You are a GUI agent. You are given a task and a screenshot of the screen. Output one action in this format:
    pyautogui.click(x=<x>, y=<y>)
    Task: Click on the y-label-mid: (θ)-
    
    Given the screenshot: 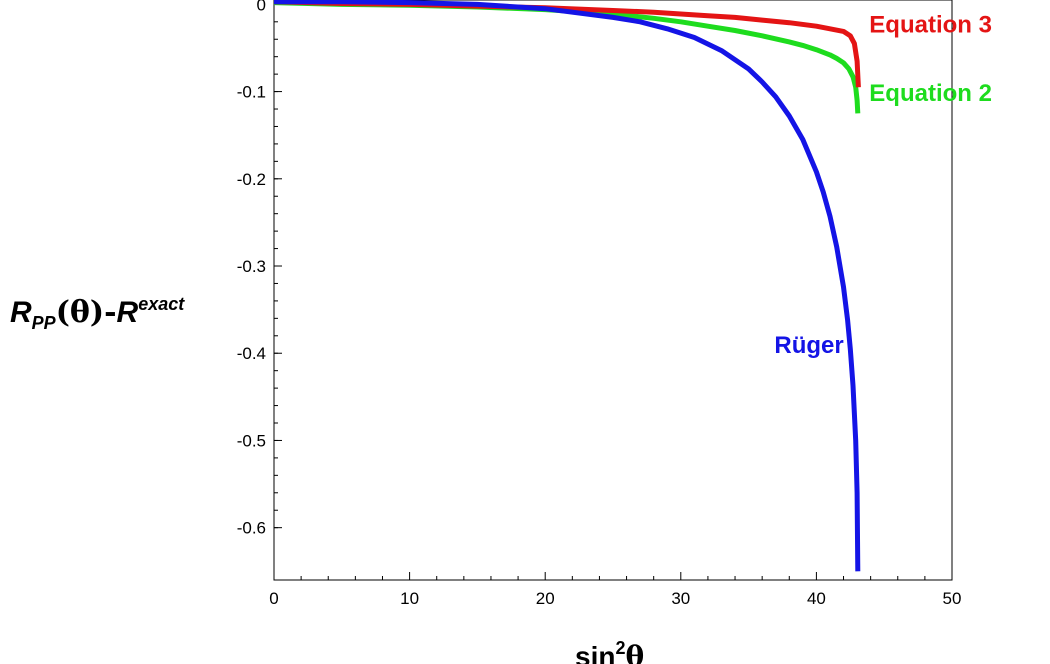 What is the action you would take?
    pyautogui.click(x=86, y=312)
    